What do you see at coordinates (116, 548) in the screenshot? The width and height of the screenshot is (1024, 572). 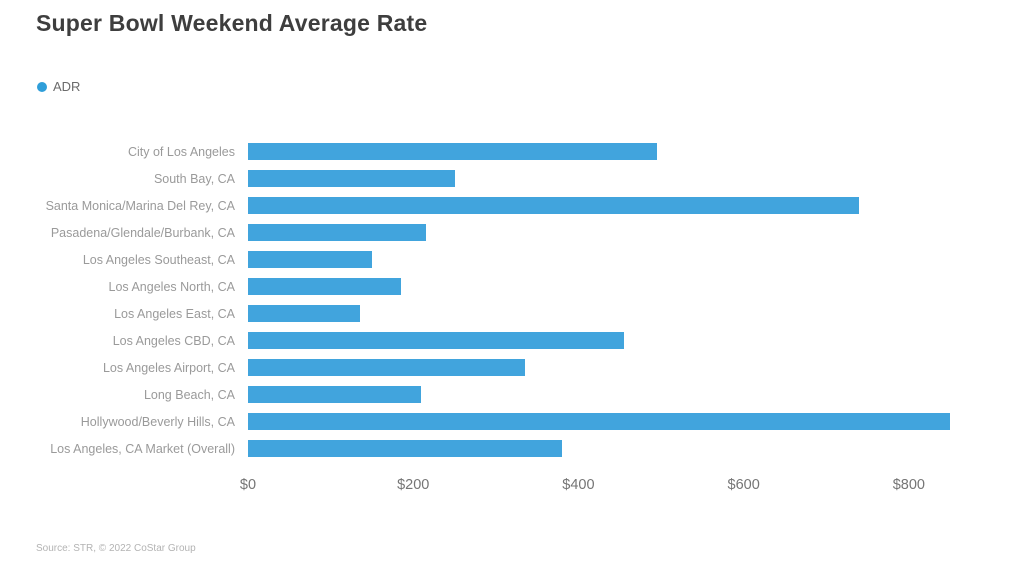 I see `source-note: Source: STR, © 2022 CoStar Group` at bounding box center [116, 548].